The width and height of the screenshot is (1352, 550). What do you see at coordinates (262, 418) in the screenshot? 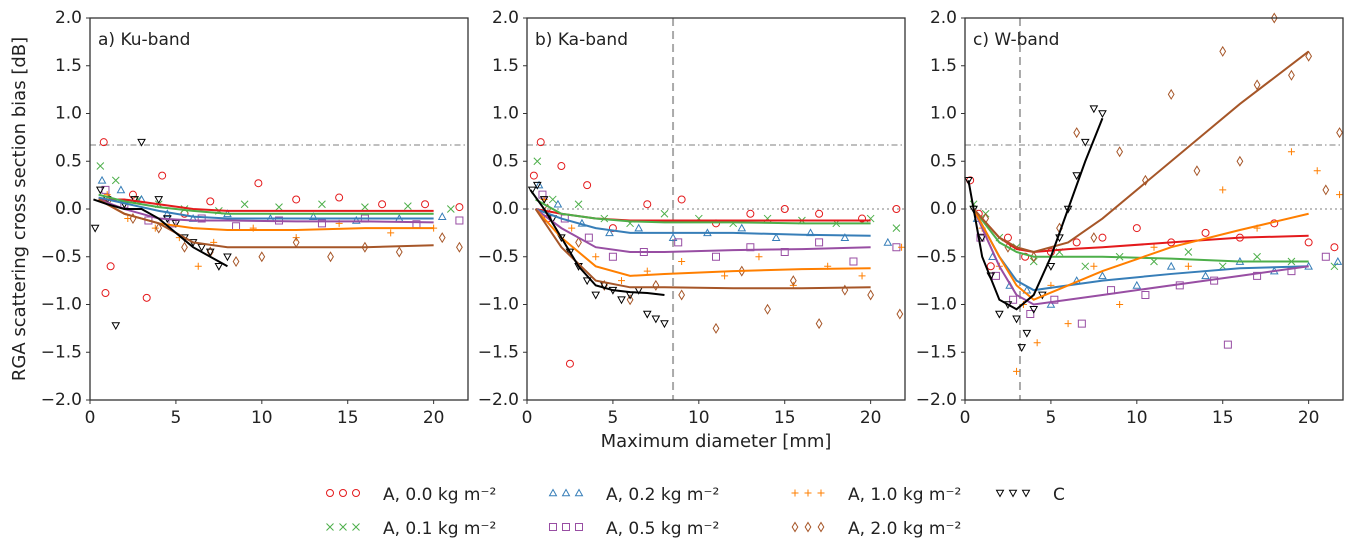
I see `x-tick-label: 10` at bounding box center [262, 418].